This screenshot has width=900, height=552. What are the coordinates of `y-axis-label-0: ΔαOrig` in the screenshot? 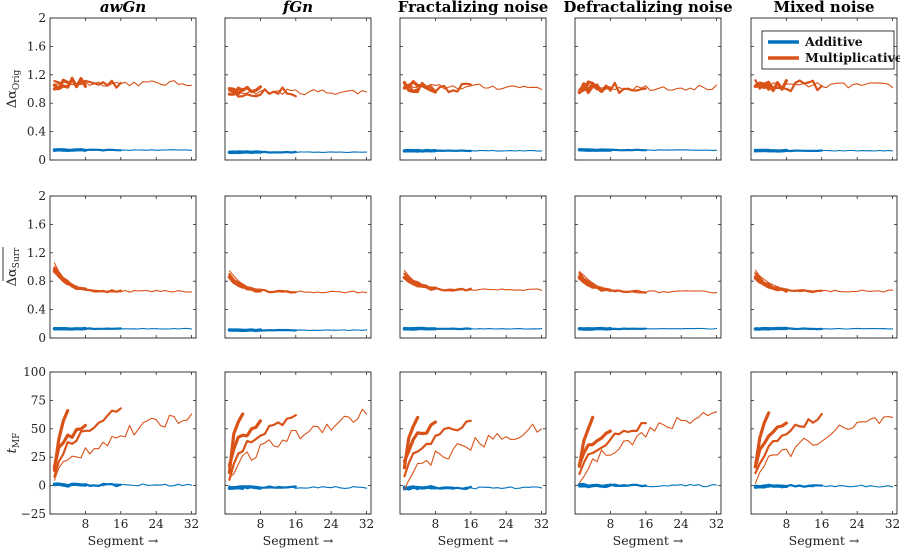 It's located at (13, 89).